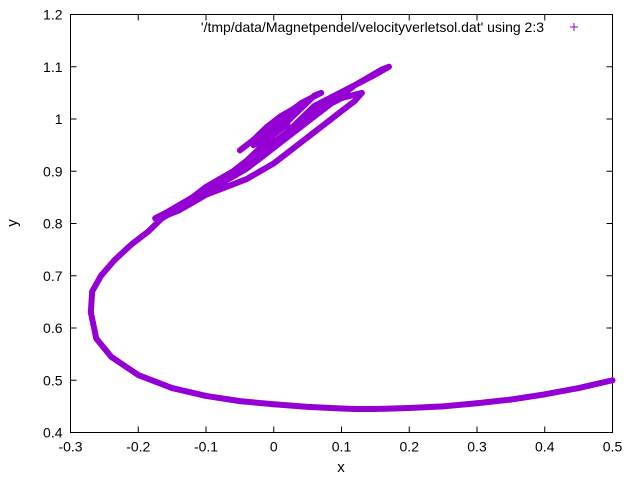 The width and height of the screenshot is (640, 480). What do you see at coordinates (59, 119) in the screenshot?
I see `y-tick-label: 1` at bounding box center [59, 119].